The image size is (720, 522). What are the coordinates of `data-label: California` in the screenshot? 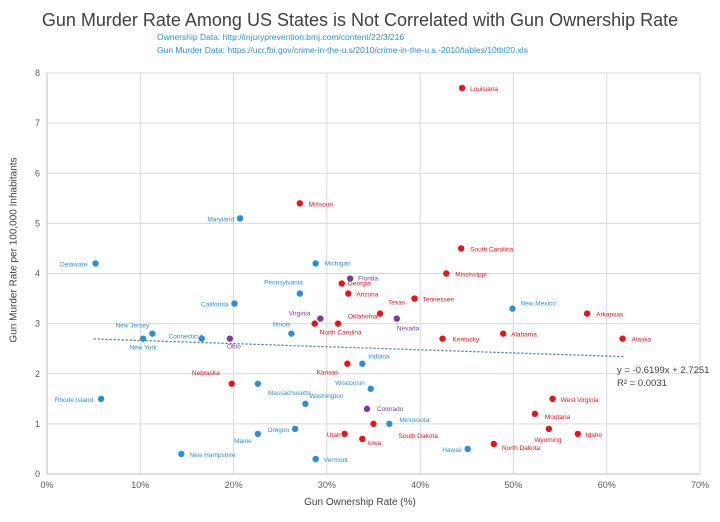 It's located at (215, 305).